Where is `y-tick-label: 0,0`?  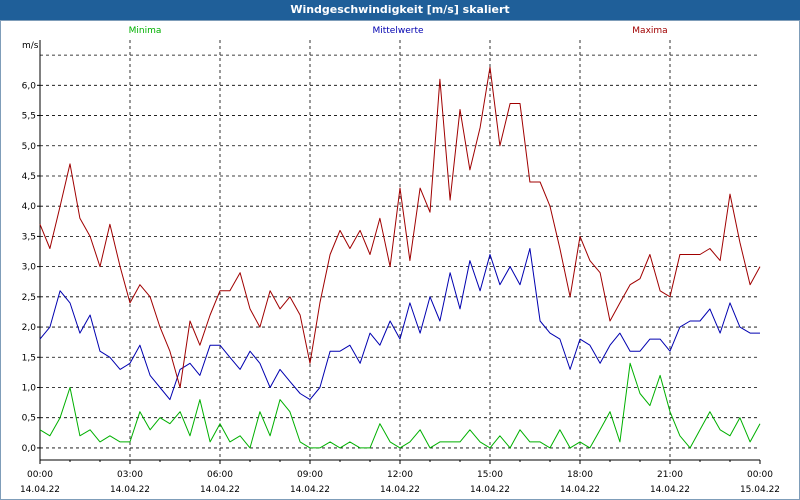
y-tick-label: 0,0 is located at coordinates (29, 449).